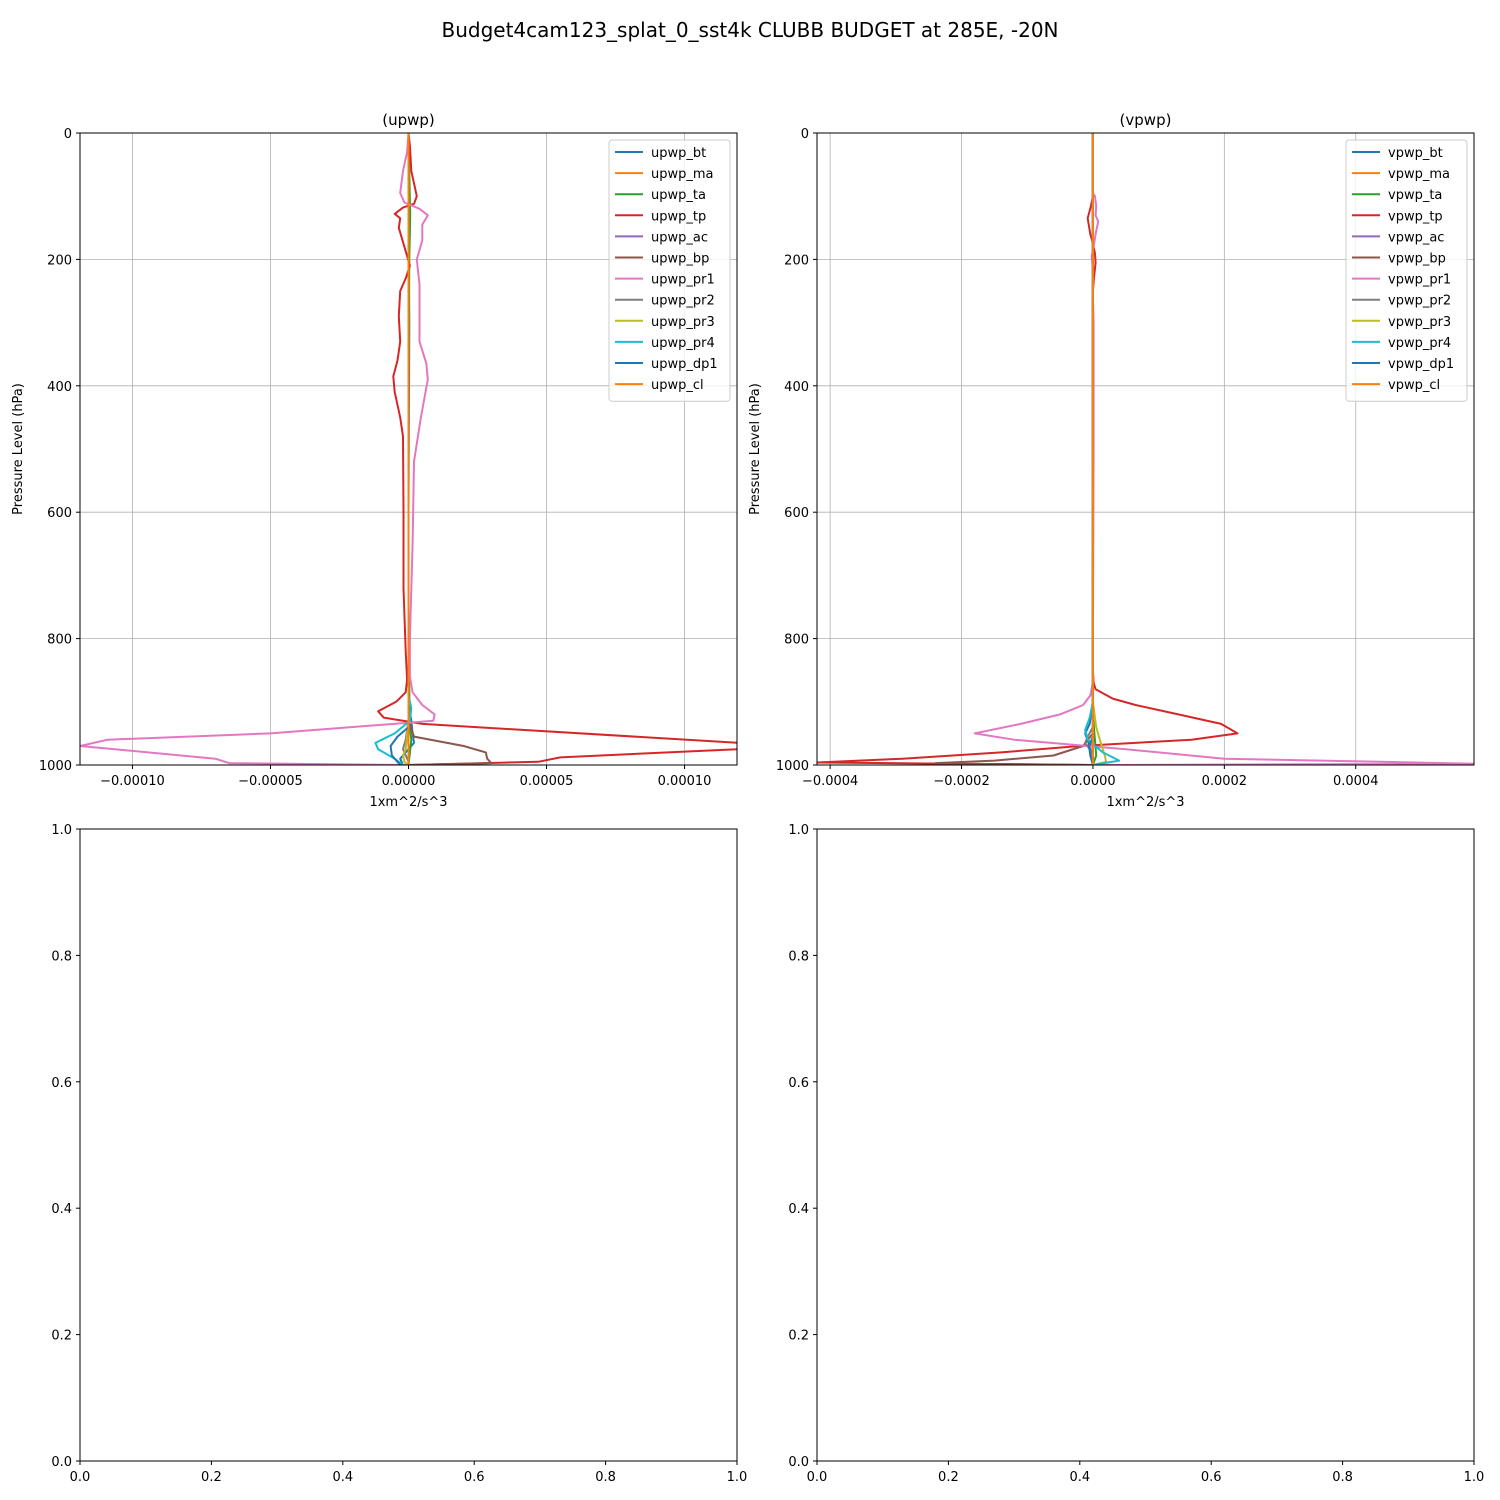 The width and height of the screenshot is (1500, 1500). I want to click on legend-label: upwp_cl, so click(677, 385).